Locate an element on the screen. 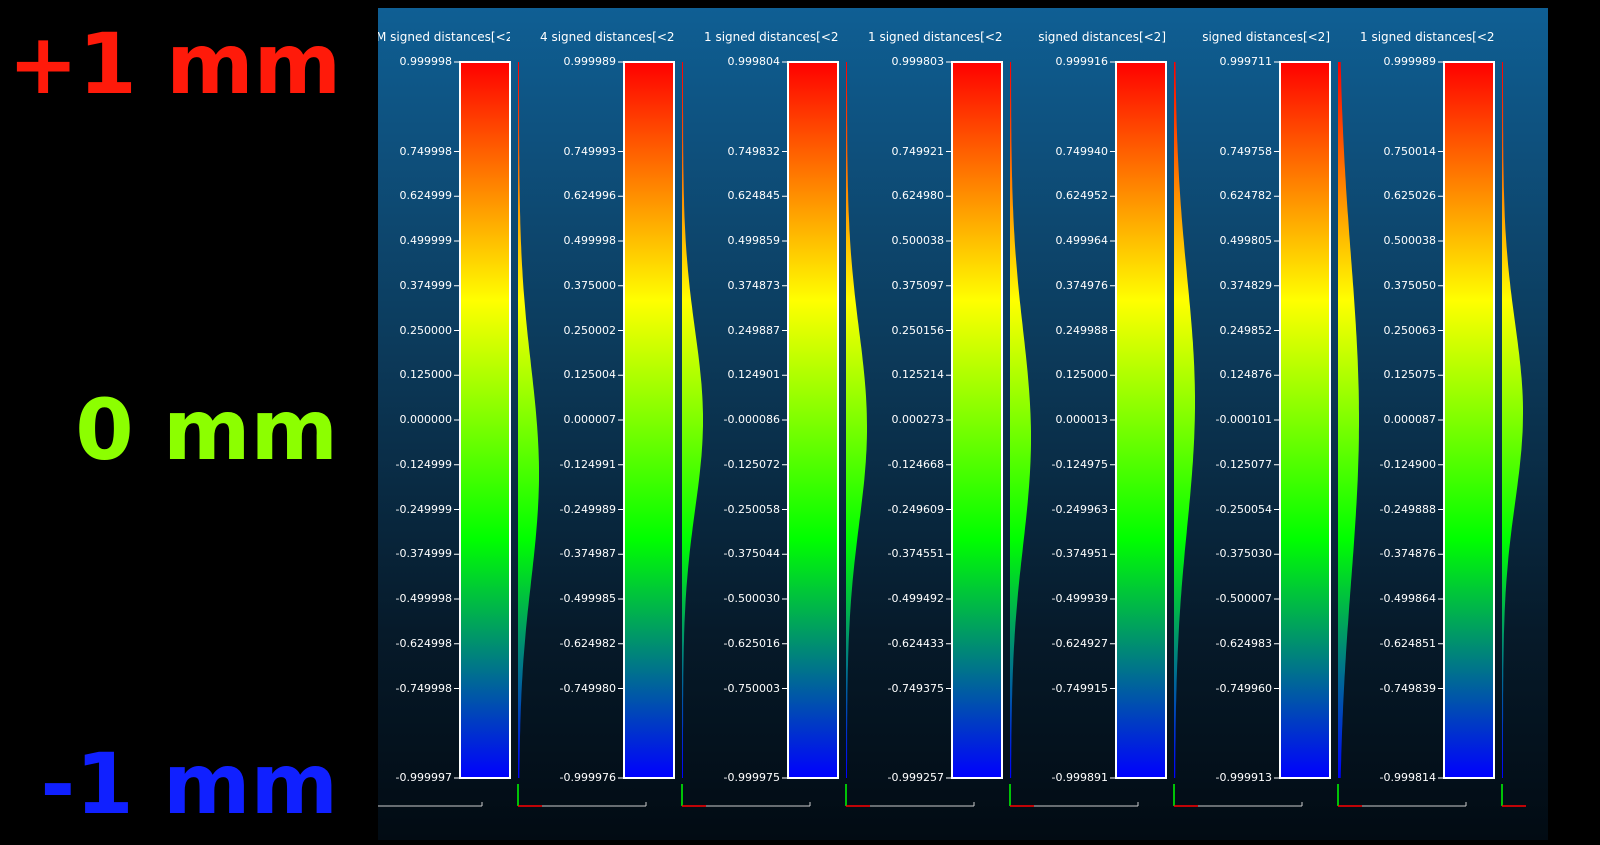 The image size is (1600, 845). tick-label: -0.124668 is located at coordinates (915, 464).